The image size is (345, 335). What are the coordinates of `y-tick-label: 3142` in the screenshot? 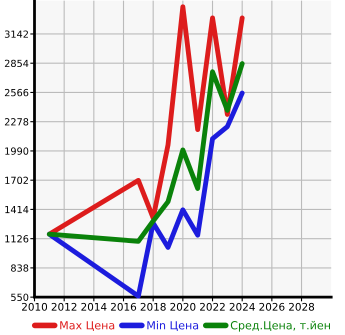 It's located at (16, 34).